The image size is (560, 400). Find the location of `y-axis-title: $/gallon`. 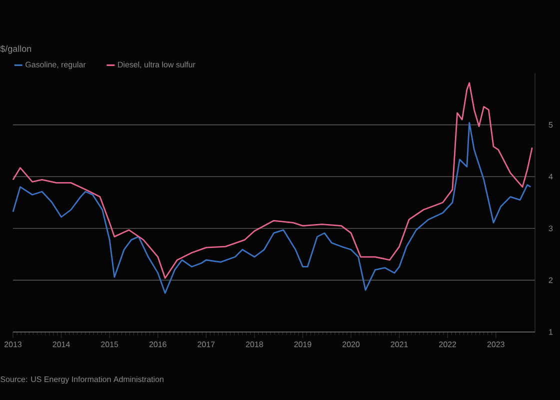

y-axis-title: $/gallon is located at coordinates (16, 49).